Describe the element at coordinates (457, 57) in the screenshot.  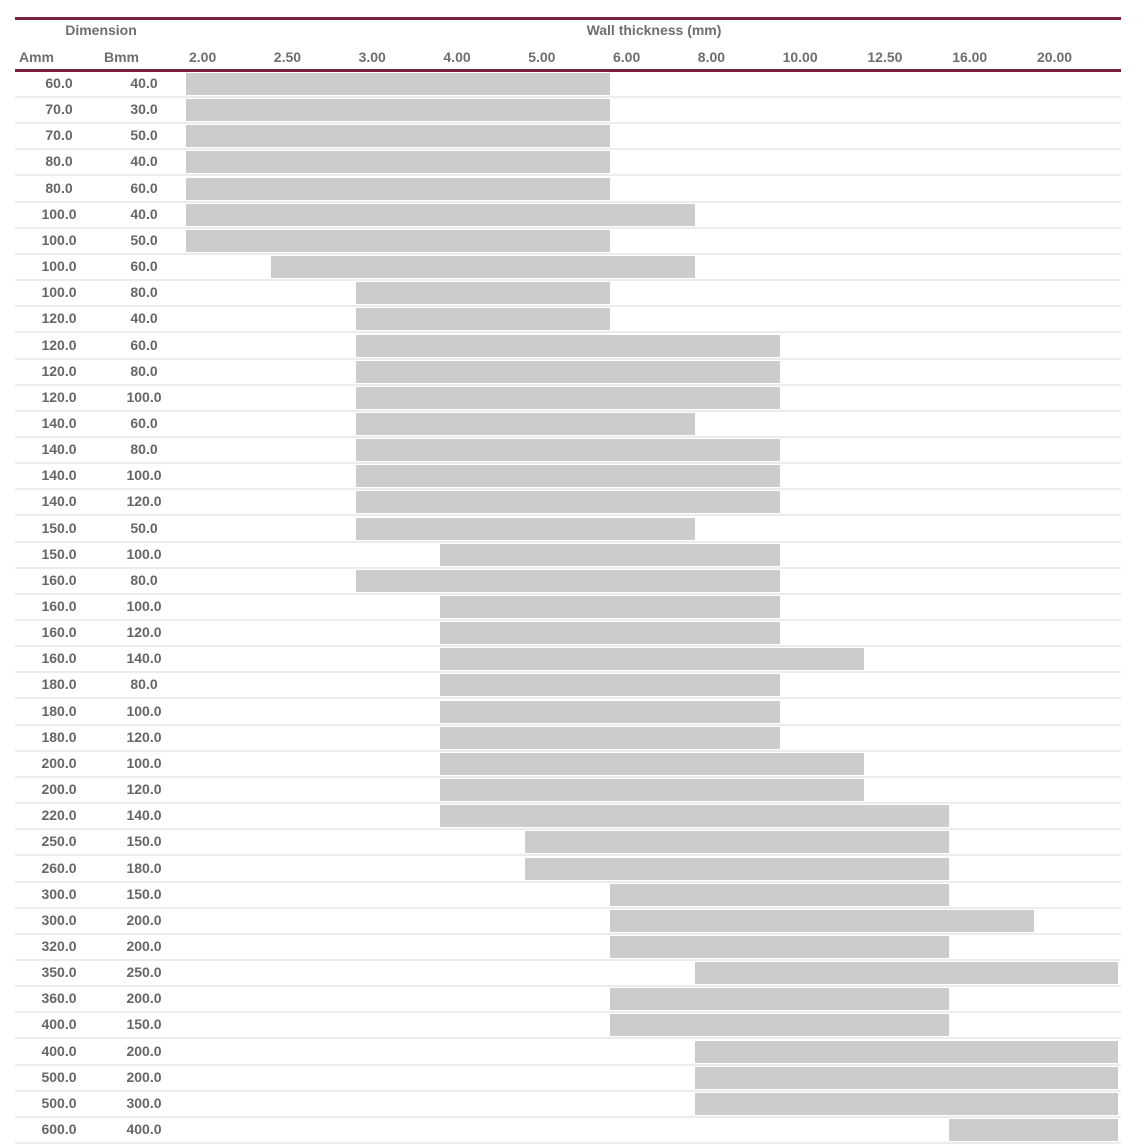
I see `thickness-column-header: 4.00` at that location.